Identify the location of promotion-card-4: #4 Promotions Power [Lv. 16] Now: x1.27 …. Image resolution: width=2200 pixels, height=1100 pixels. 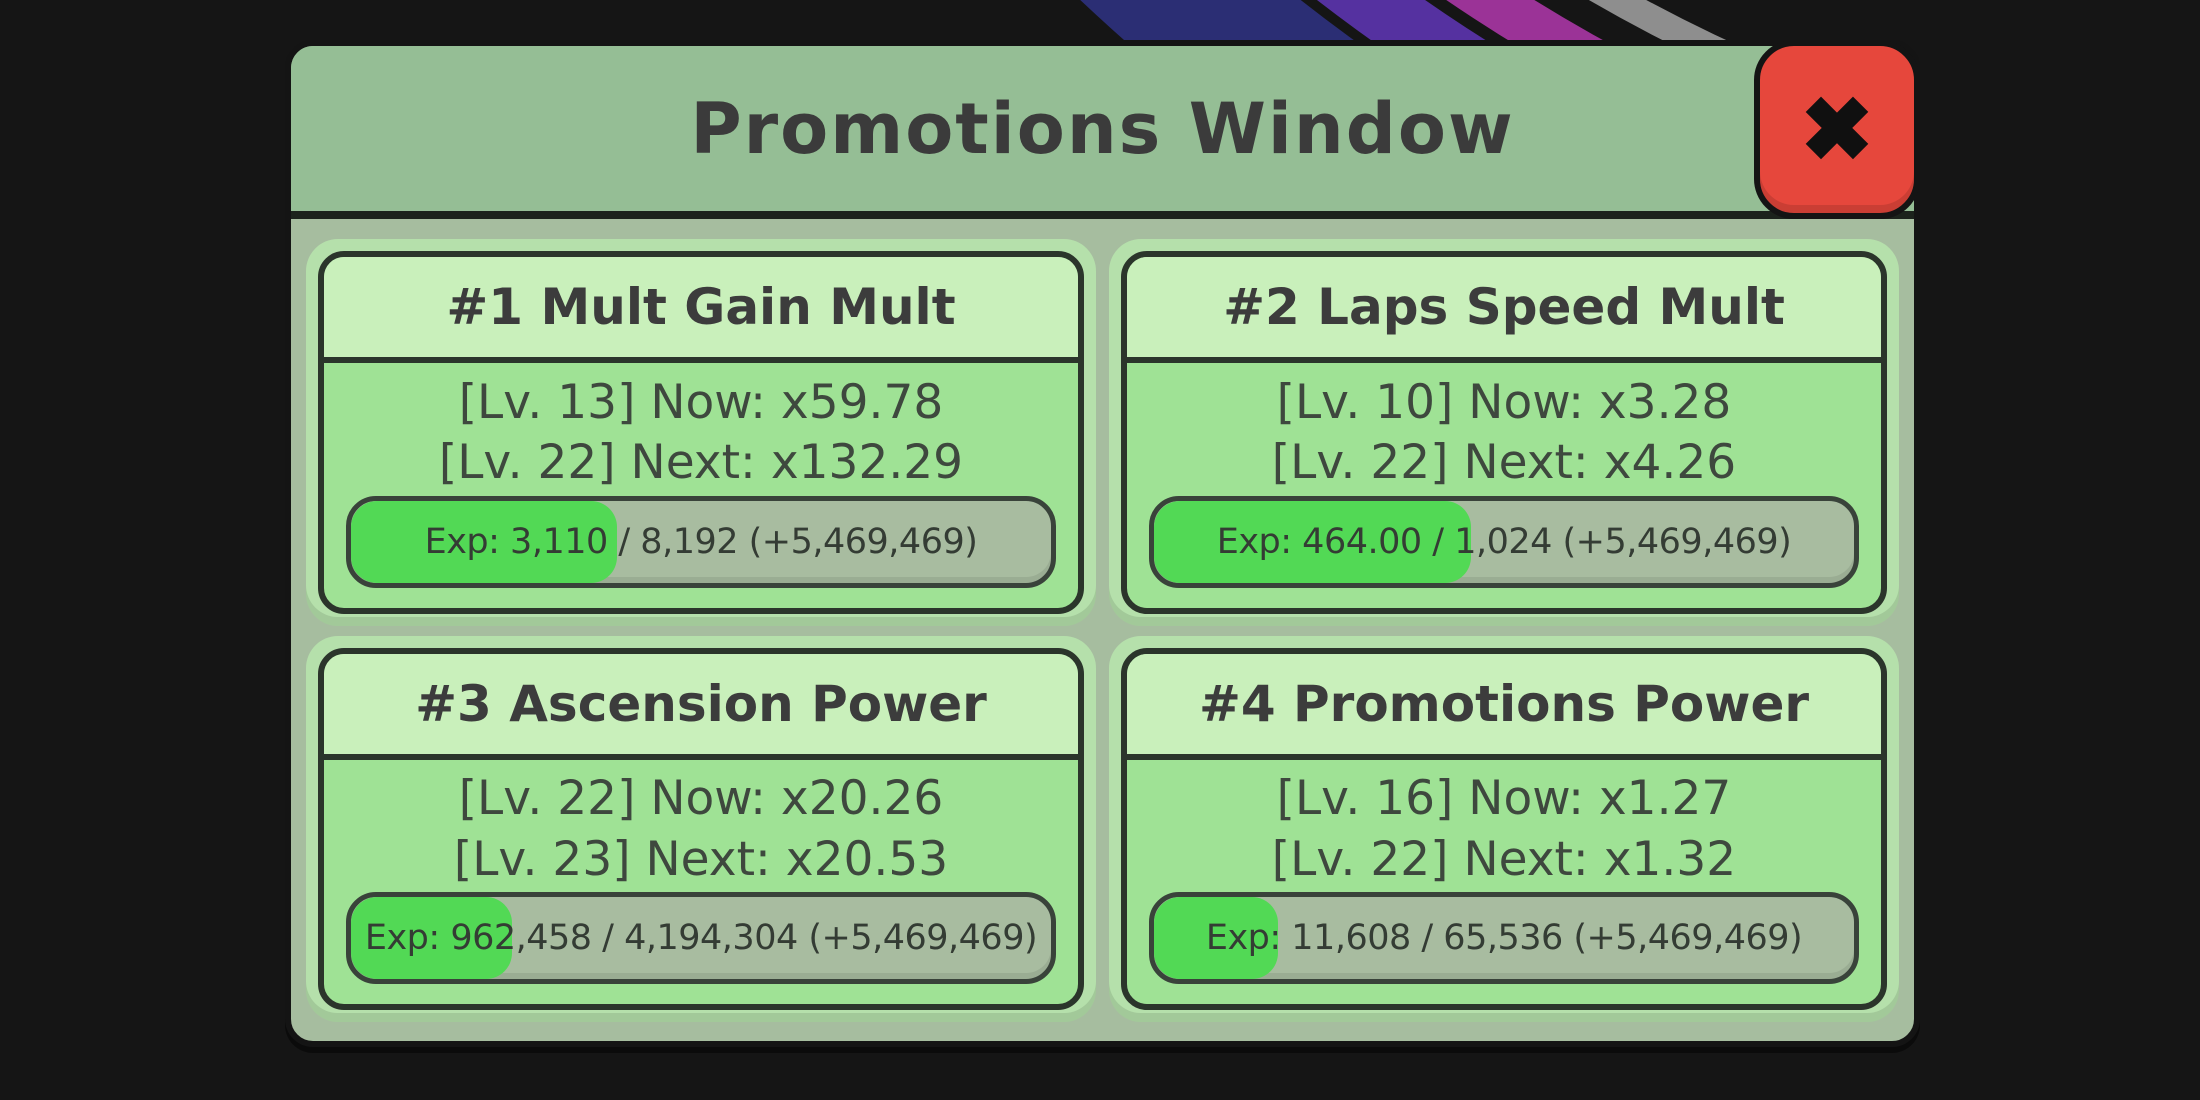
(1504, 828).